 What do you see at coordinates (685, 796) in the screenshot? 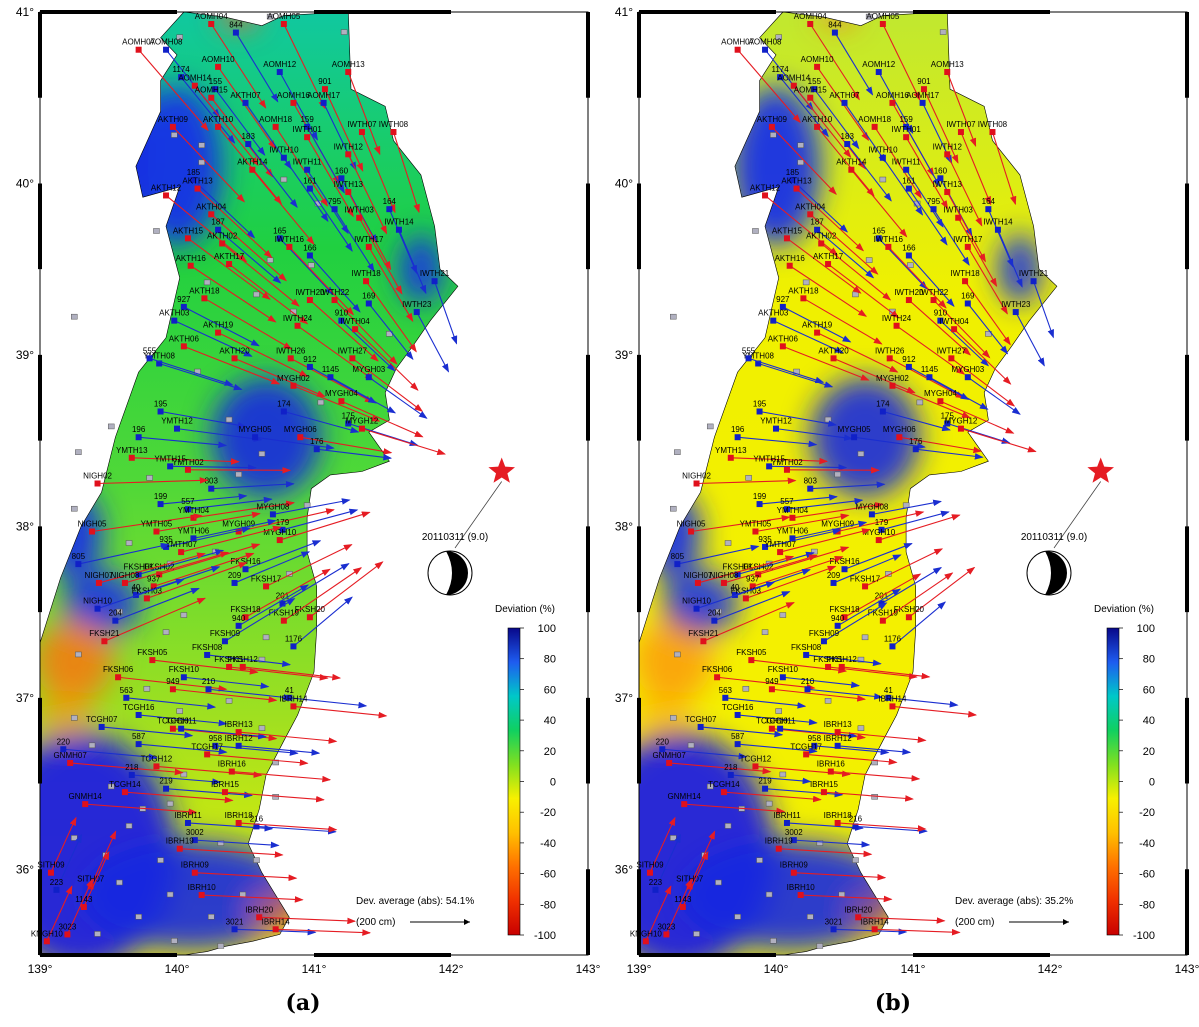
I see `station-label: GNMH14` at bounding box center [685, 796].